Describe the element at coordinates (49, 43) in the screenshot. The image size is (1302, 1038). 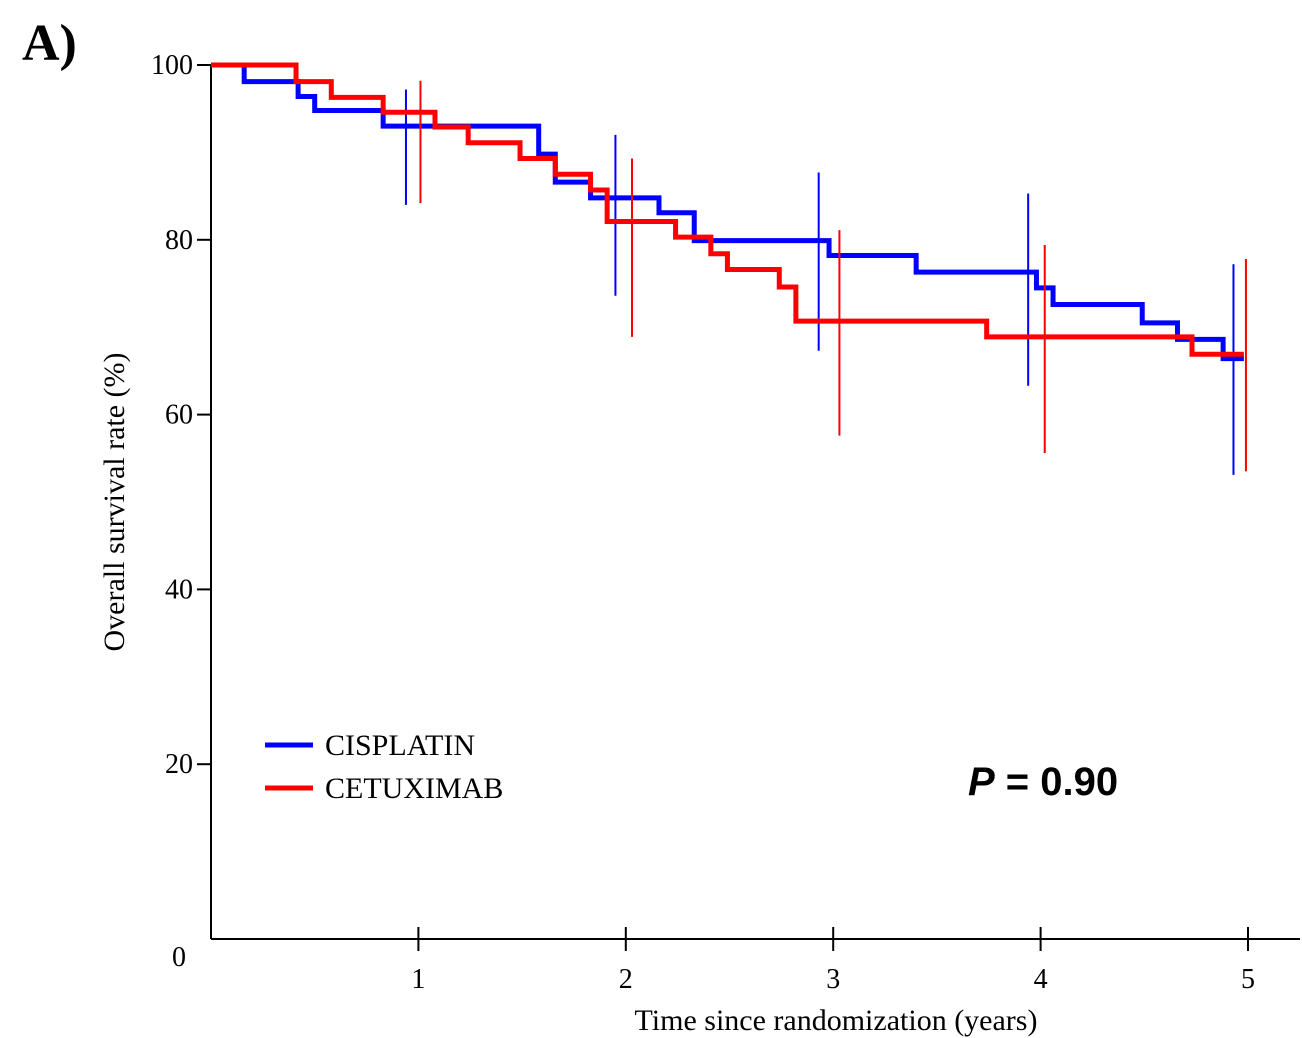
I see `panel-label: A)` at that location.